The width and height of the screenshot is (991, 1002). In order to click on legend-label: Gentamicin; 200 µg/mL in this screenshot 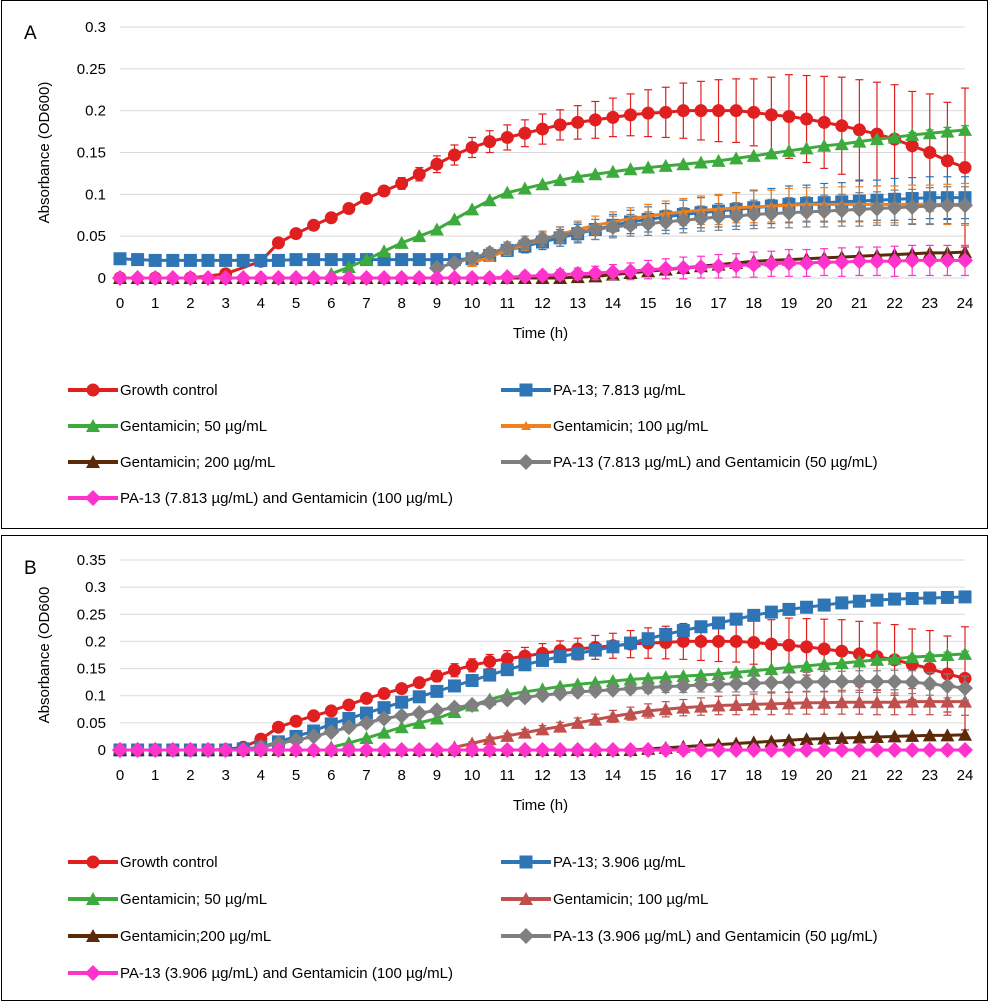, I will do `click(197, 462)`.